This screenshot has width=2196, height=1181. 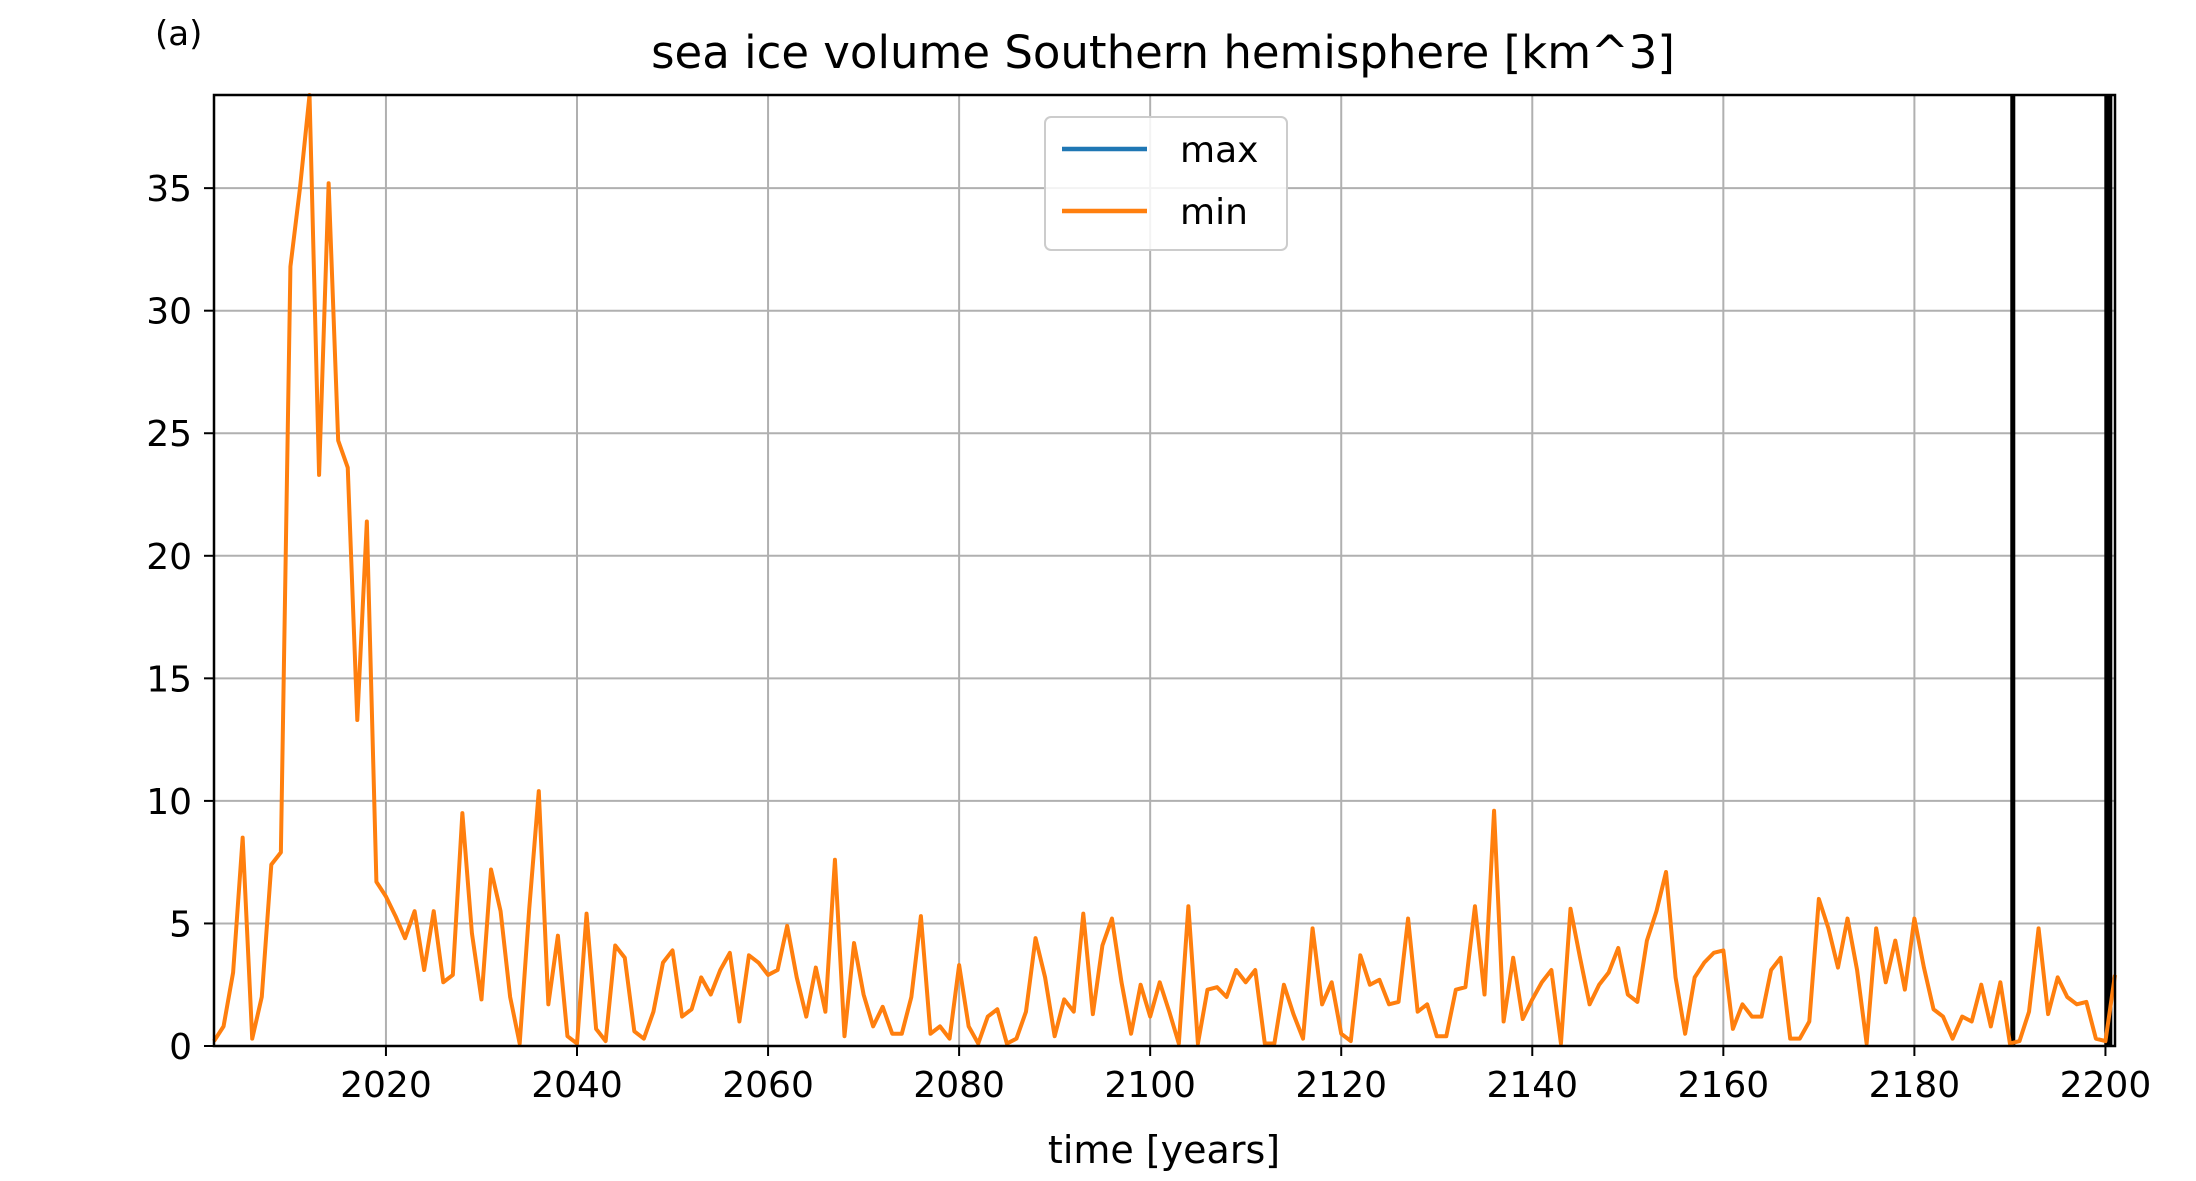 What do you see at coordinates (169, 312) in the screenshot?
I see `y-tick-label: 30` at bounding box center [169, 312].